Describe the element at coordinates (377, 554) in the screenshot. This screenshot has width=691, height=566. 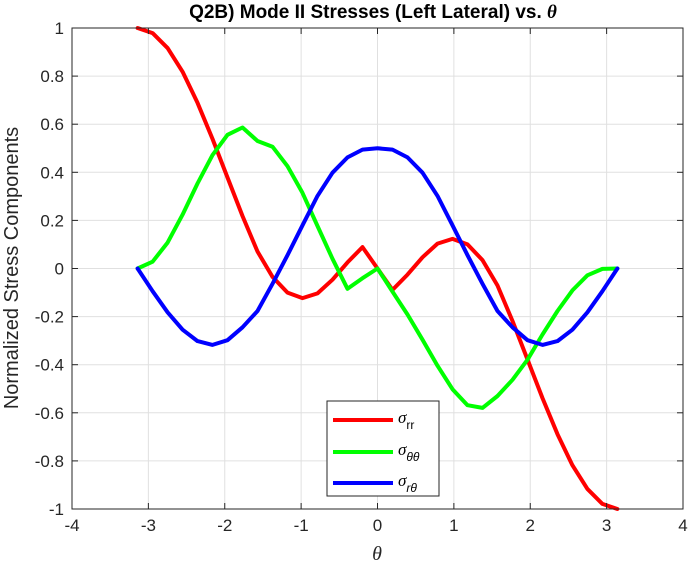
I see `x-axis-title: θ` at that location.